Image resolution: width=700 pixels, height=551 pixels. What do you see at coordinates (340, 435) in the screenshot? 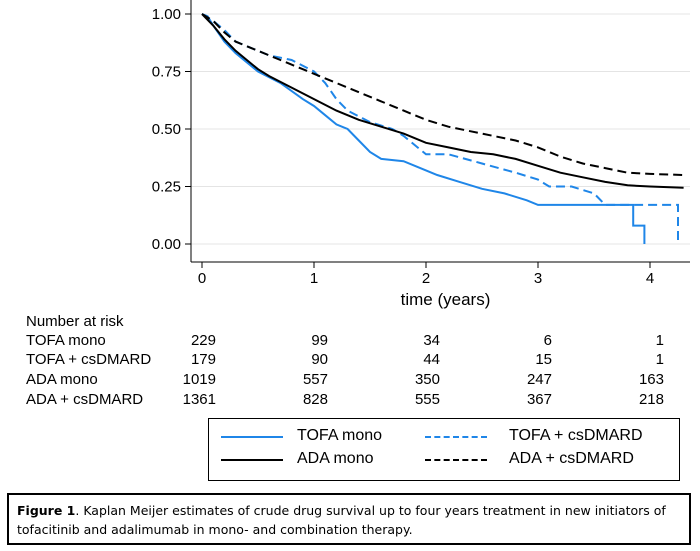
I see `legend-label: TOFA mono` at bounding box center [340, 435].